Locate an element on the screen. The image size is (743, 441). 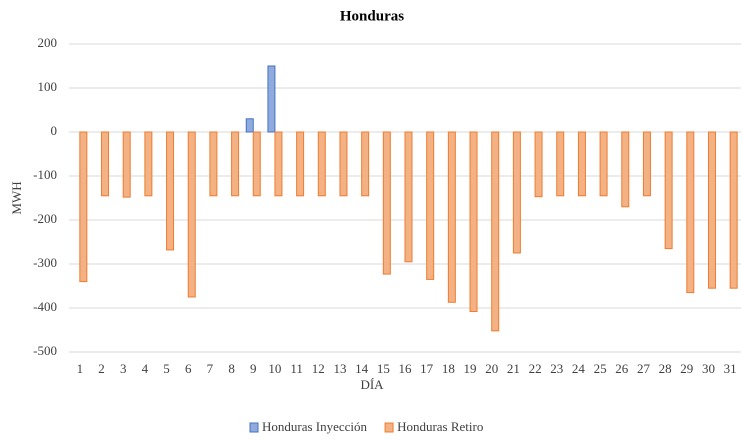
y-tick-label: -400 is located at coordinates (45, 306).